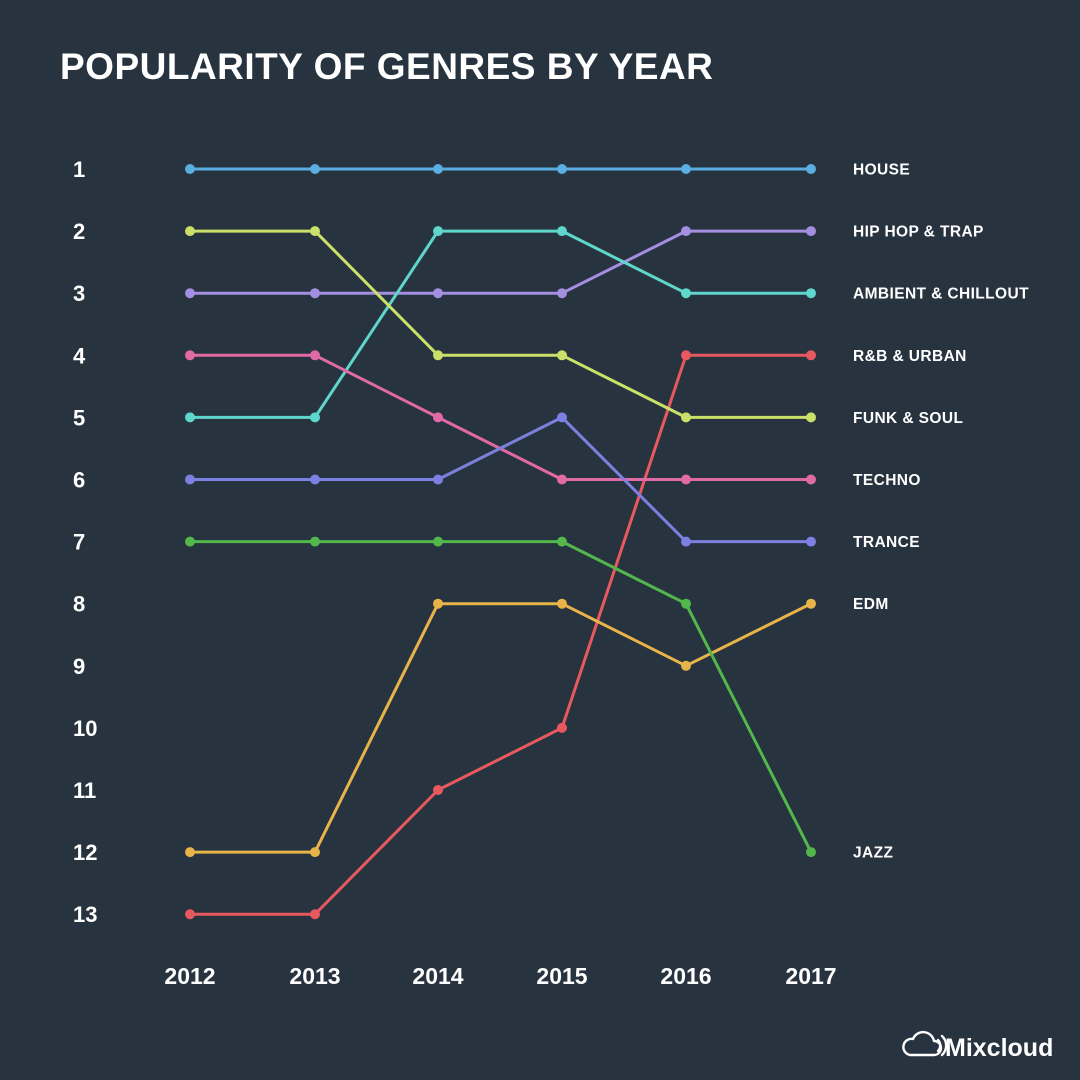 This screenshot has width=1080, height=1080. What do you see at coordinates (811, 852) in the screenshot?
I see `data-point-jazz-2017` at bounding box center [811, 852].